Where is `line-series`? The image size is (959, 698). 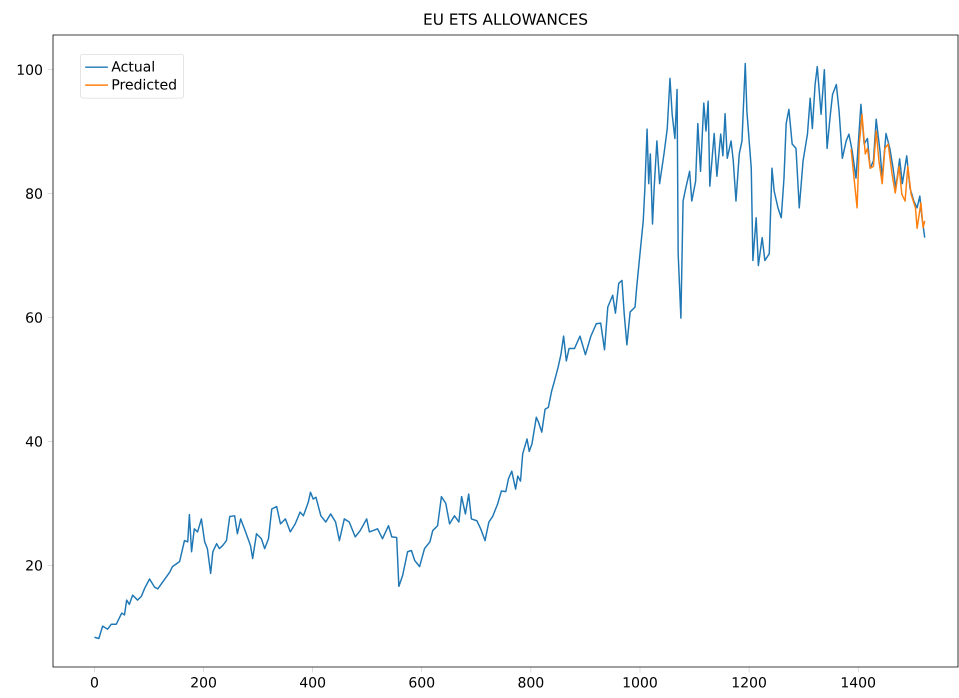
line-series is located at coordinates (888, 172).